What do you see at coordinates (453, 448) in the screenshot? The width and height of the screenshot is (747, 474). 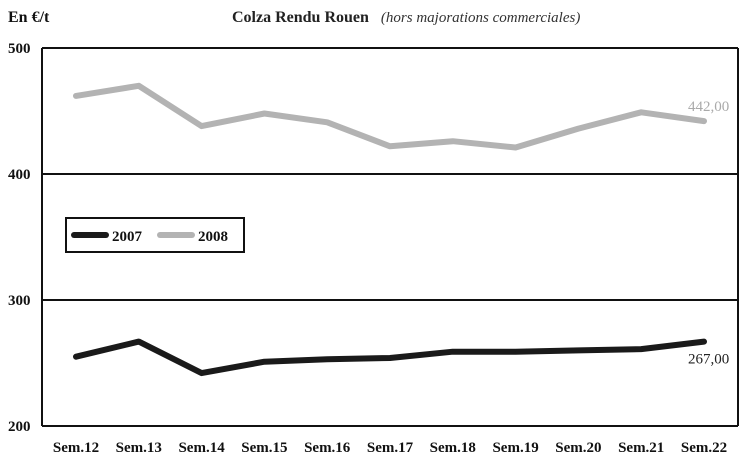 I see `x-tick-label: Sem.18` at bounding box center [453, 448].